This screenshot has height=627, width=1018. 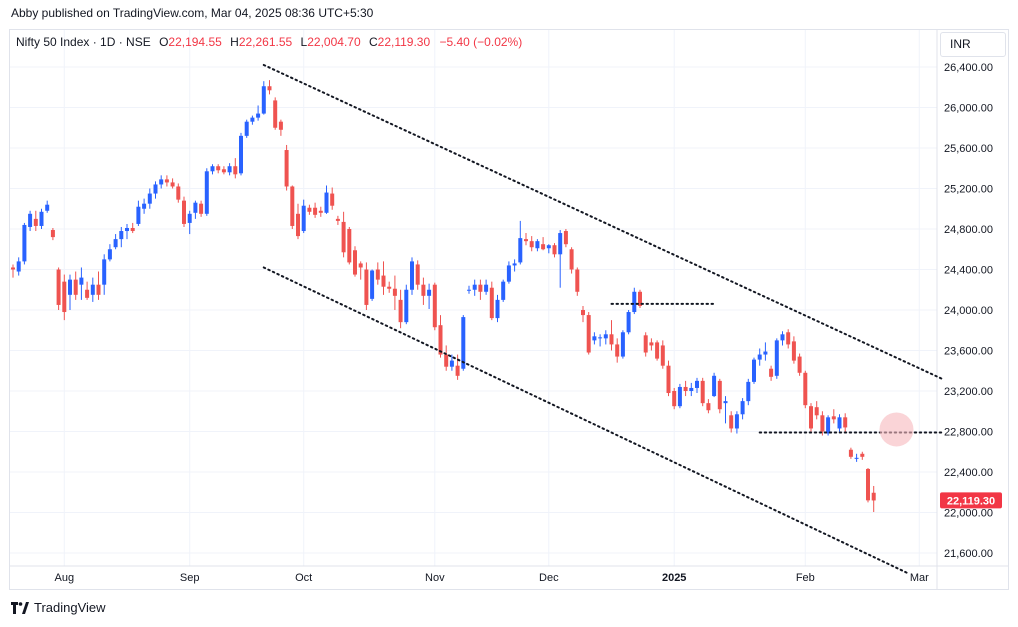 I want to click on y-tick-label: 21,600.00, so click(x=968, y=554).